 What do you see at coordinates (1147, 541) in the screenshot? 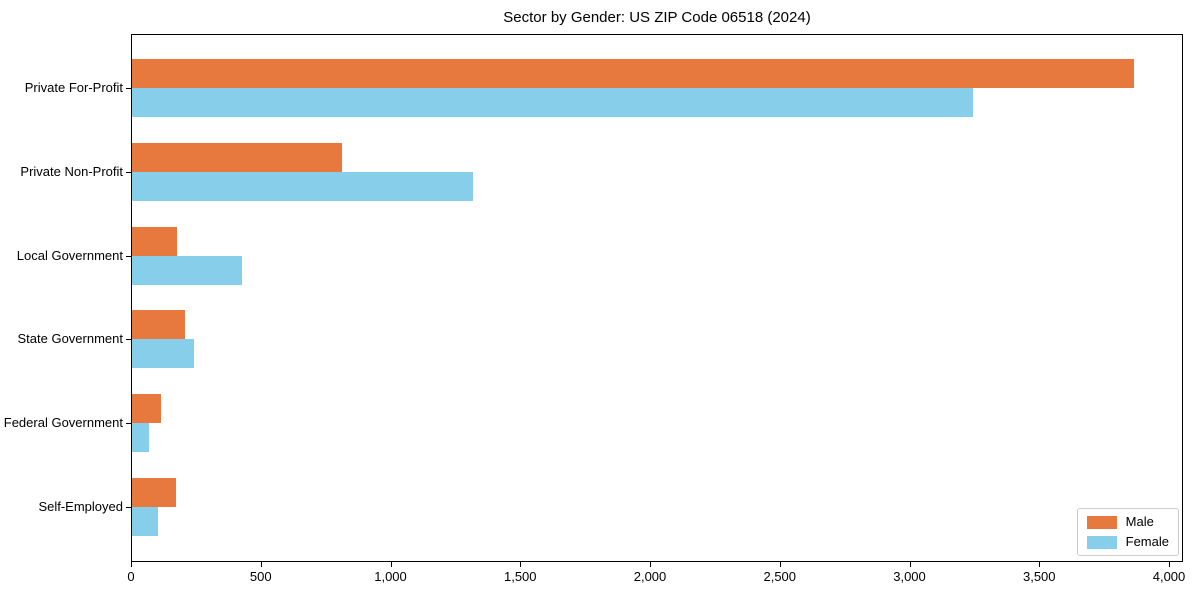
I see `legend-label-female: Female` at bounding box center [1147, 541].